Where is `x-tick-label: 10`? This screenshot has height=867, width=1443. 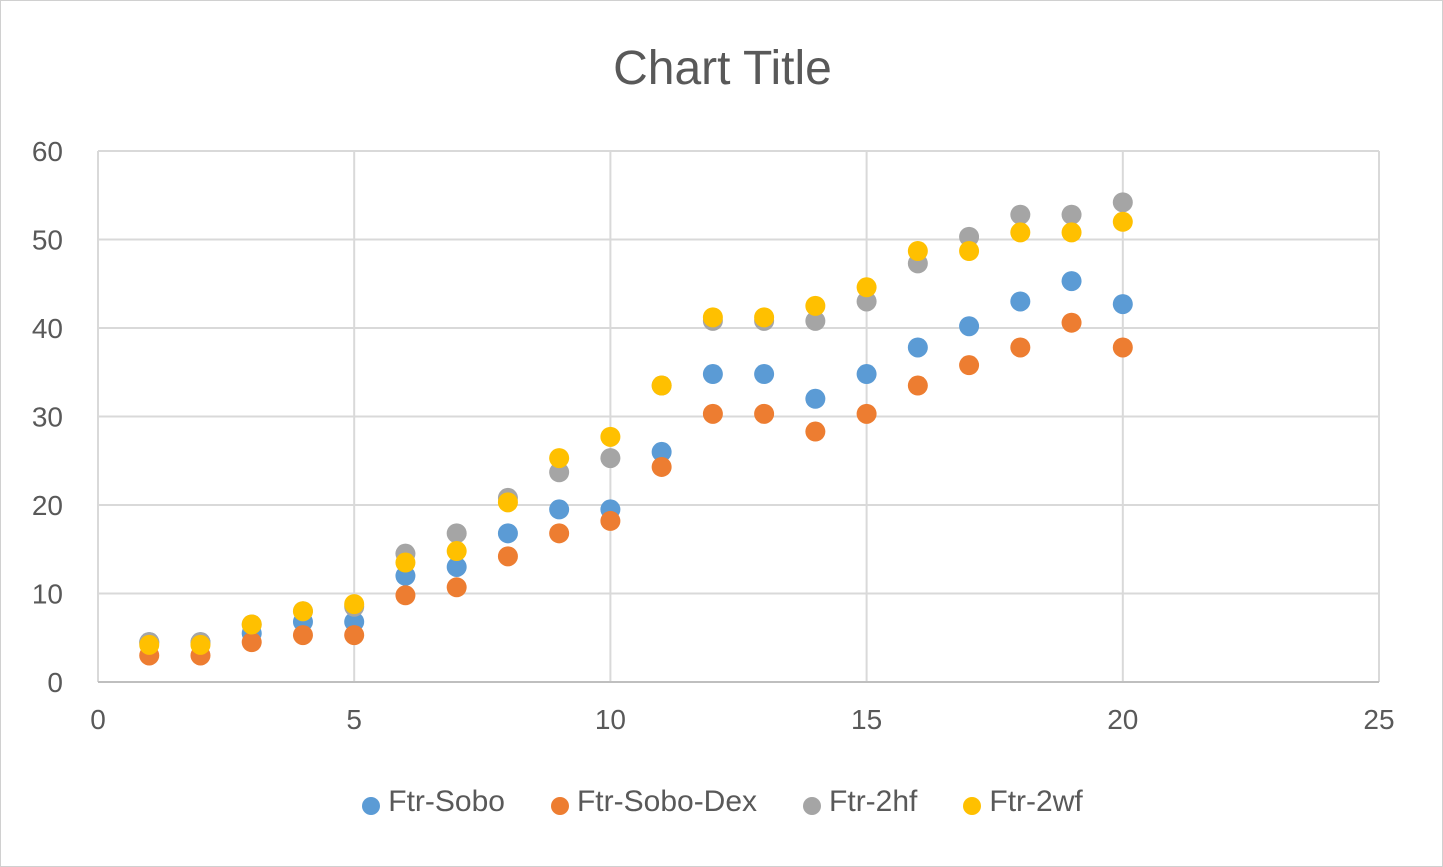 x-tick-label: 10 is located at coordinates (610, 719).